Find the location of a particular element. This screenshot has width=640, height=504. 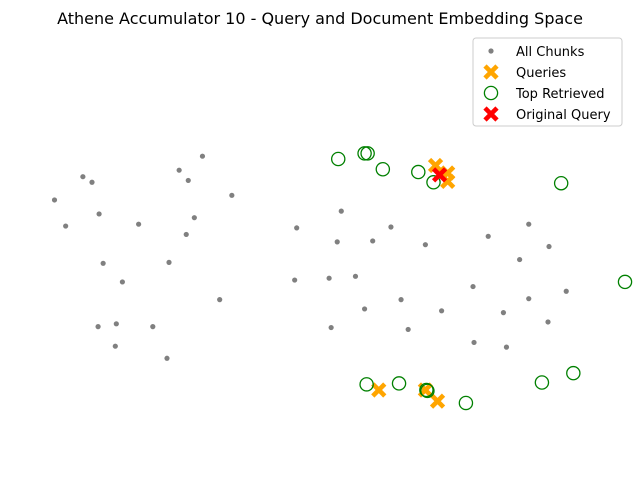

series-queries is located at coordinates (413, 283).